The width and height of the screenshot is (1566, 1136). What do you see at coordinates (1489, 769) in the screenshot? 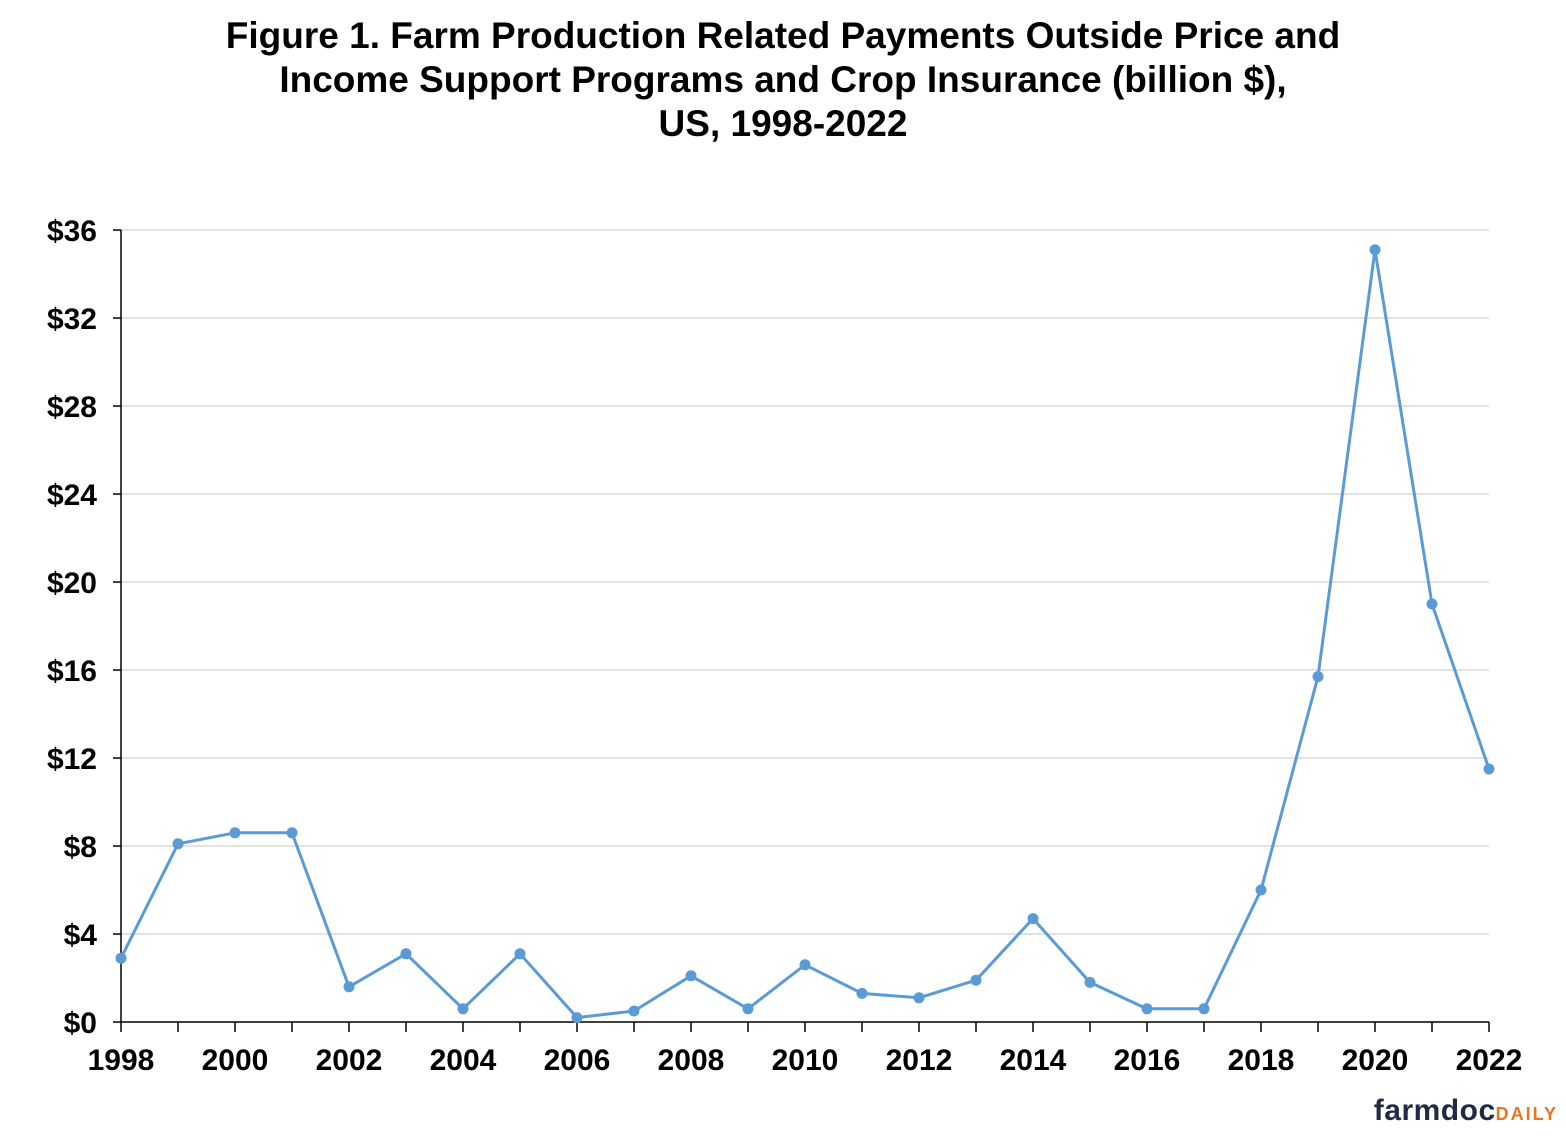
I see `data-point-2022` at bounding box center [1489, 769].